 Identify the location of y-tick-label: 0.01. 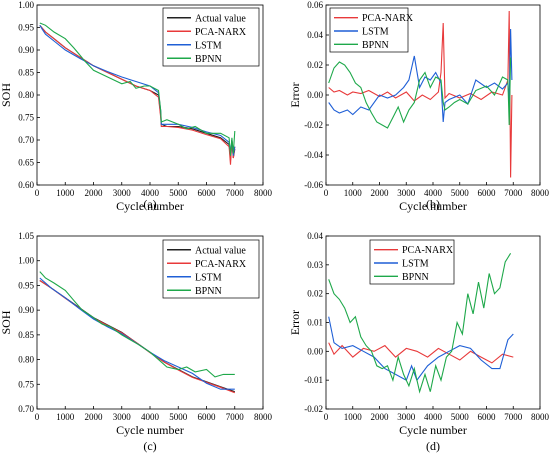
(315, 323).